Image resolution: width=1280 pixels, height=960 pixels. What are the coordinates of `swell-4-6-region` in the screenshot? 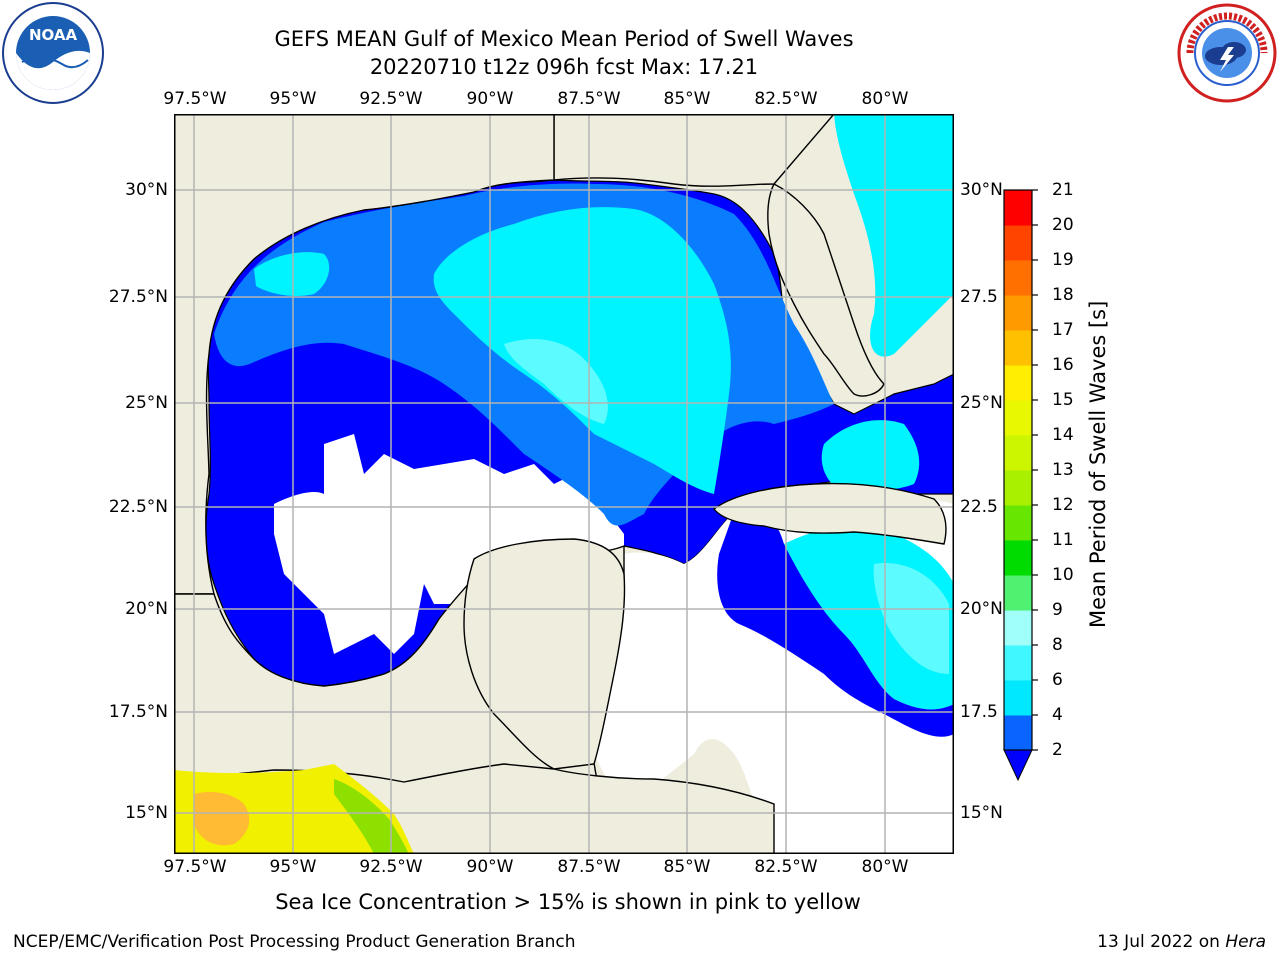 It's located at (582, 350).